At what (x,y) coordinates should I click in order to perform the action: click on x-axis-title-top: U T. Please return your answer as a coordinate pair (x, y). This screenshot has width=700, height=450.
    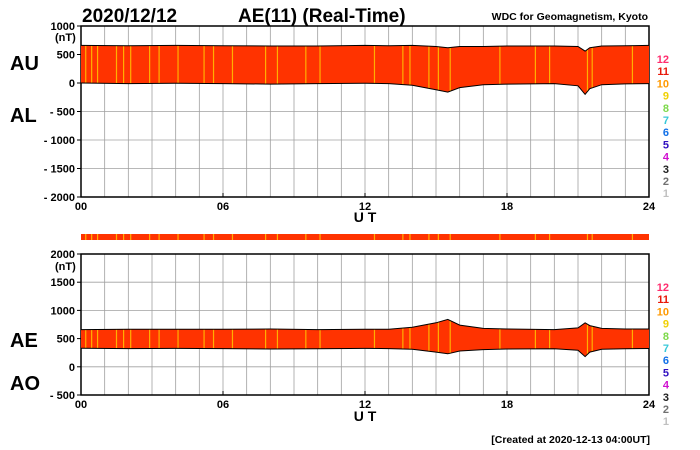
    Looking at the image, I should click on (365, 217).